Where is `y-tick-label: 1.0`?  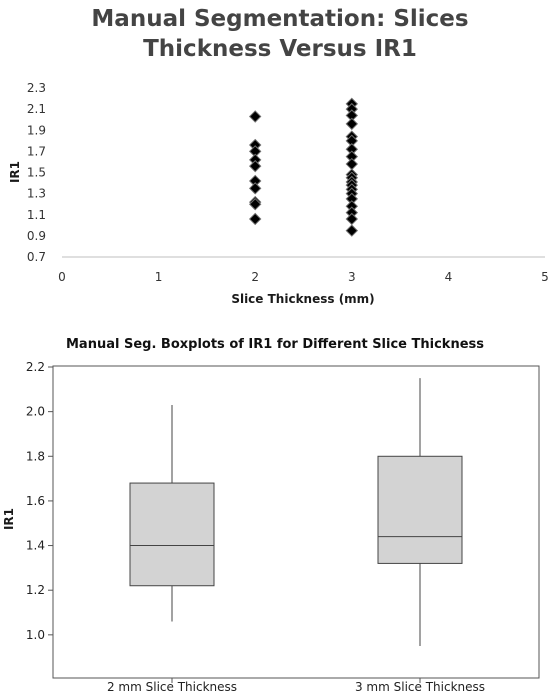
y-tick-label: 1.0 is located at coordinates (35, 635).